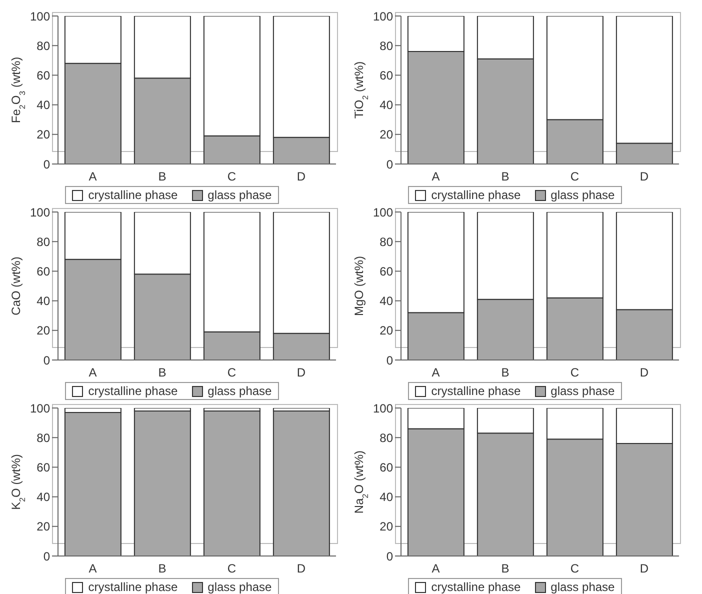 Image resolution: width=702 pixels, height=594 pixels. Describe the element at coordinates (359, 286) in the screenshot. I see `y-axis-title: MgO (wt%)` at that location.